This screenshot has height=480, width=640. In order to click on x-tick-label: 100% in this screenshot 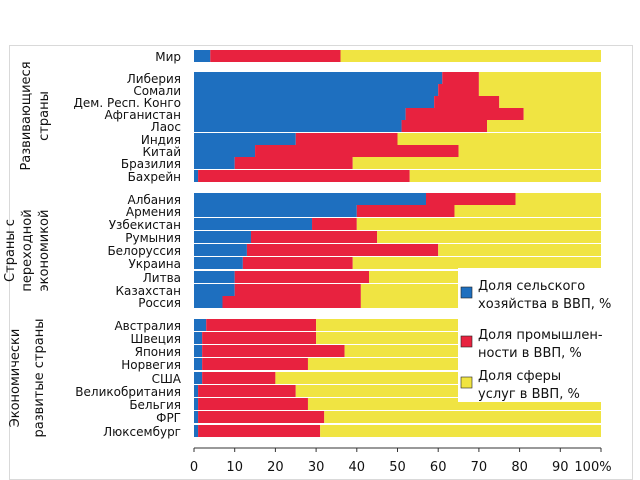, I will do `click(592, 467)`.